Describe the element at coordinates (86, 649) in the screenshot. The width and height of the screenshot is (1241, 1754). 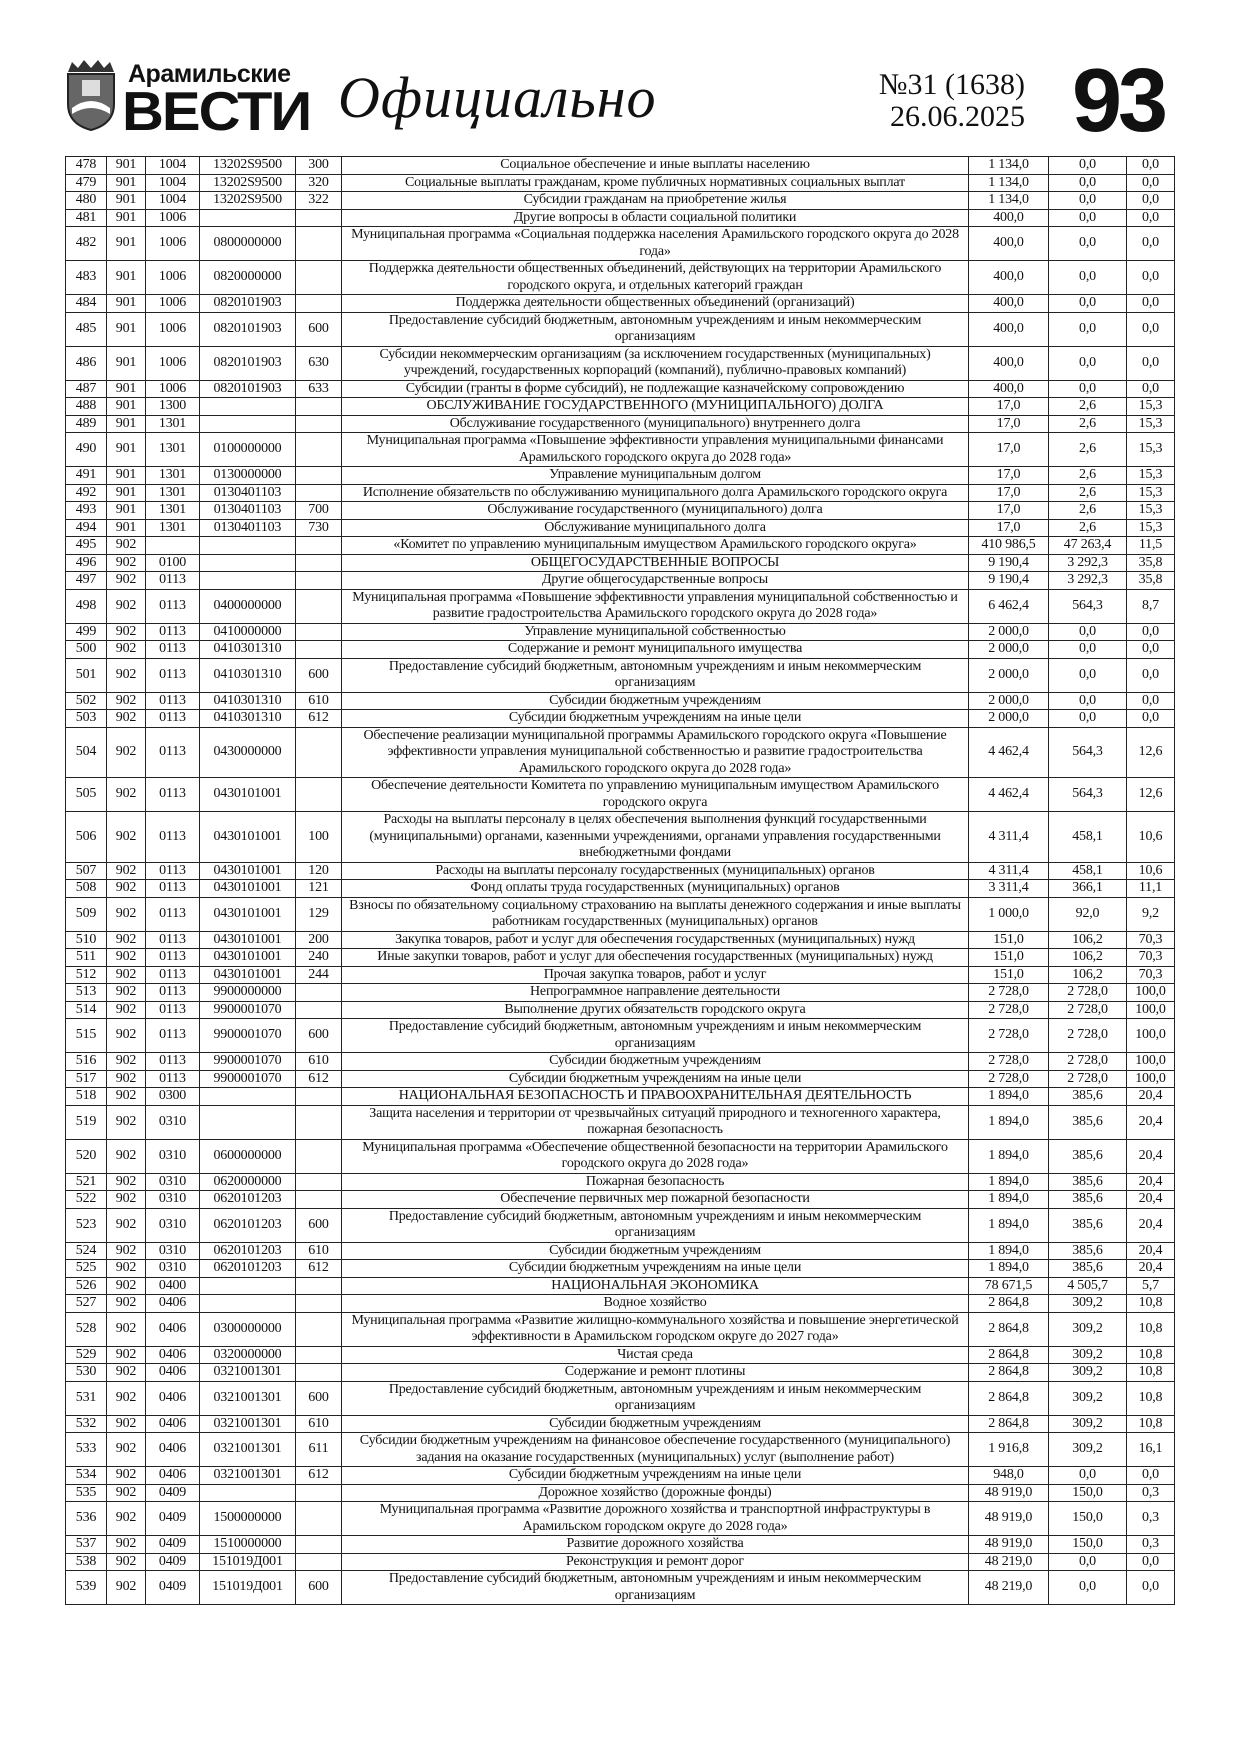
I see `row-number: 500` at that location.